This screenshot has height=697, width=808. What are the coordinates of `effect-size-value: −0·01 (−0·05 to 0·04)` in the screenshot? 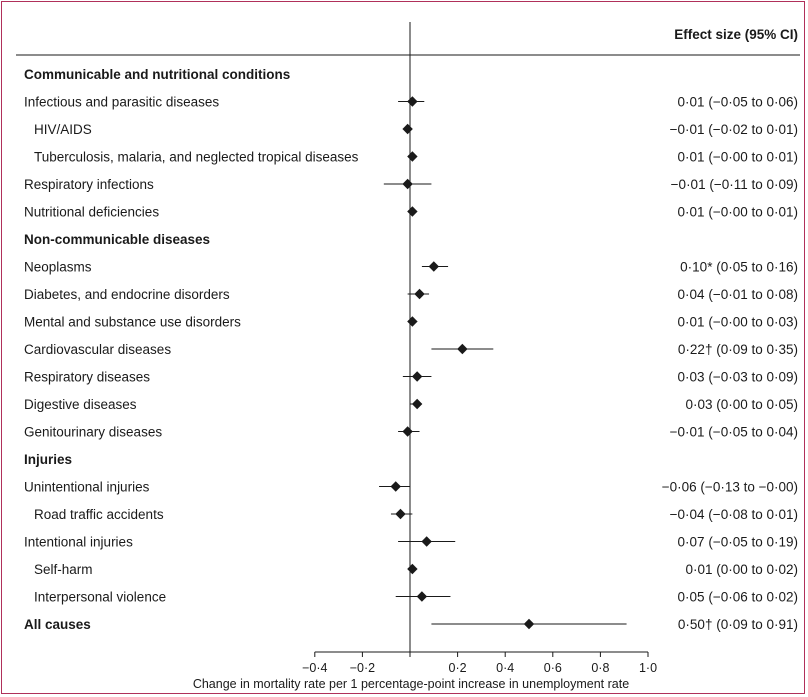 It's located at (734, 432).